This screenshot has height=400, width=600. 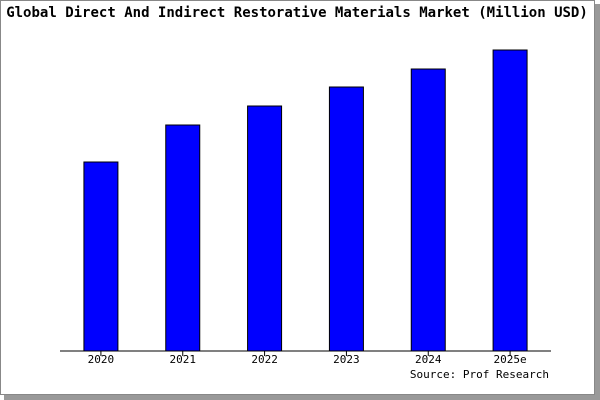 I want to click on source: Source: Prof Research, so click(x=479, y=374).